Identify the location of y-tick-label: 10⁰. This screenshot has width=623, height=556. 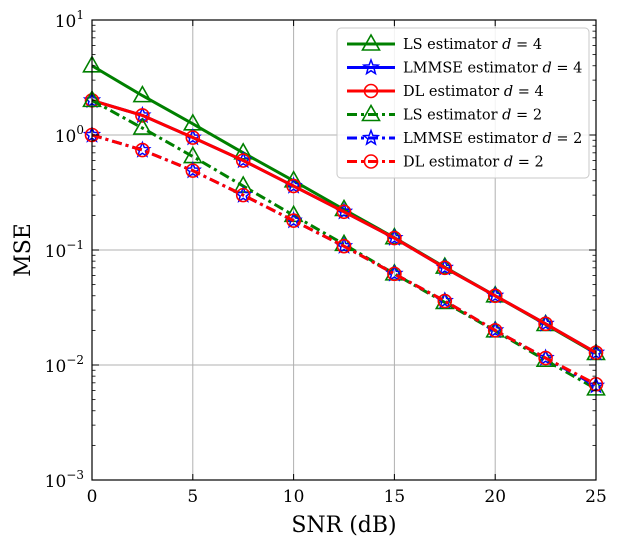
(69, 135).